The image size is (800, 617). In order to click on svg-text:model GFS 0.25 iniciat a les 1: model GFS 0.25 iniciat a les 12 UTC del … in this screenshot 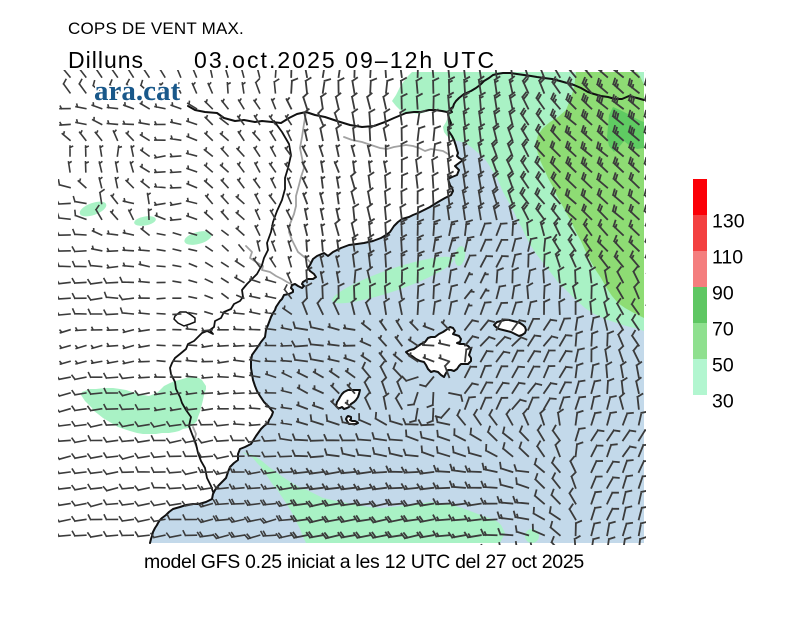, I will do `click(364, 562)`.